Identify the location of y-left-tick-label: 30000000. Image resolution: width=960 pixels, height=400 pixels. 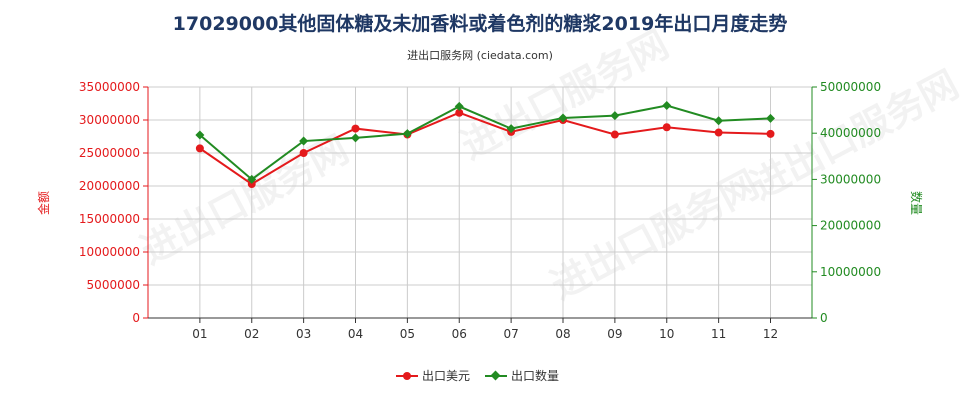
(109, 120).